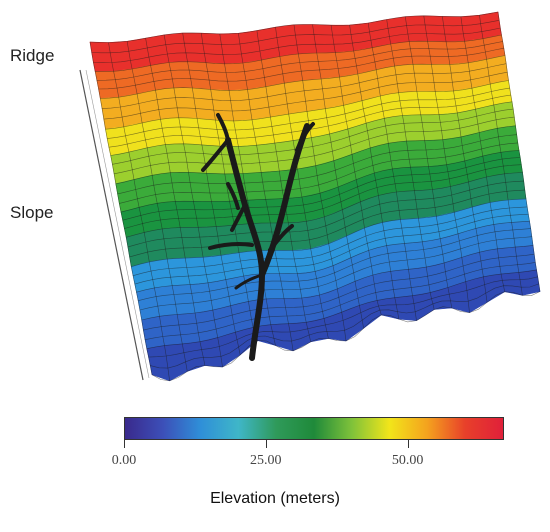 Image resolution: width=550 pixels, height=532 pixels. What do you see at coordinates (215, 142) in the screenshot?
I see `channel-branch-upper-left` at bounding box center [215, 142].